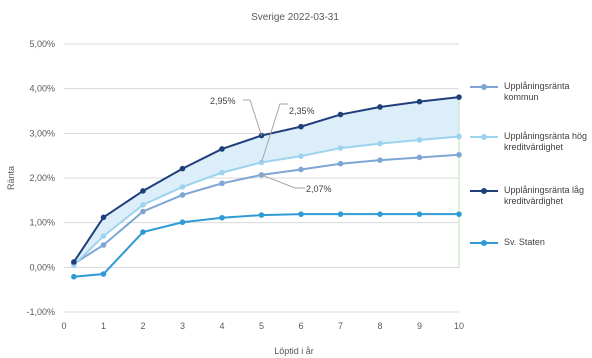 This screenshot has width=592, height=358. I want to click on x-tick-label: 8, so click(379, 326).